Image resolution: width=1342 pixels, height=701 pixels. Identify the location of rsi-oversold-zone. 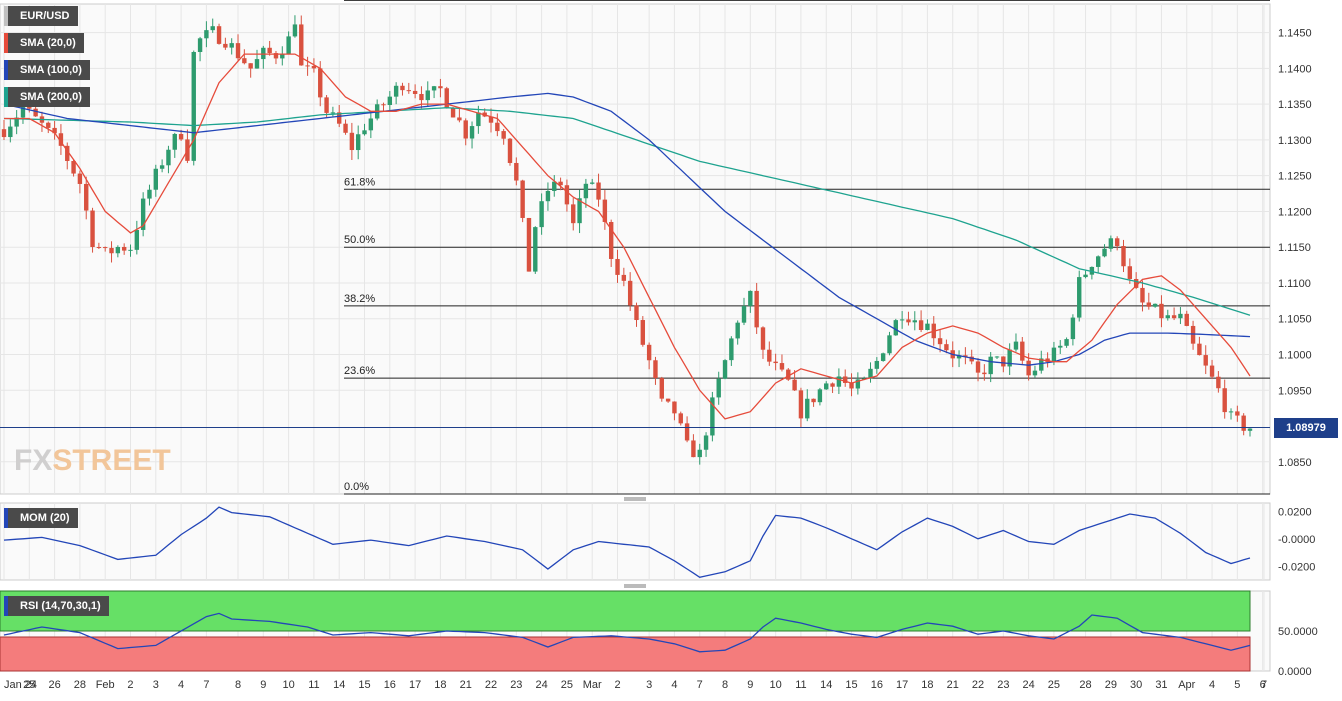
(625, 654).